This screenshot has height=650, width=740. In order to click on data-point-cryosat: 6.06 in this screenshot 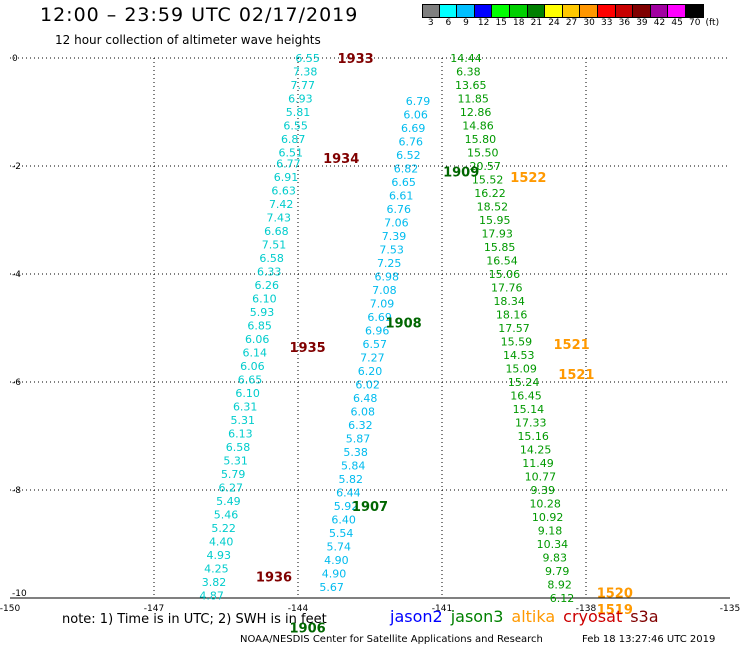, I will do `click(257, 339)`.